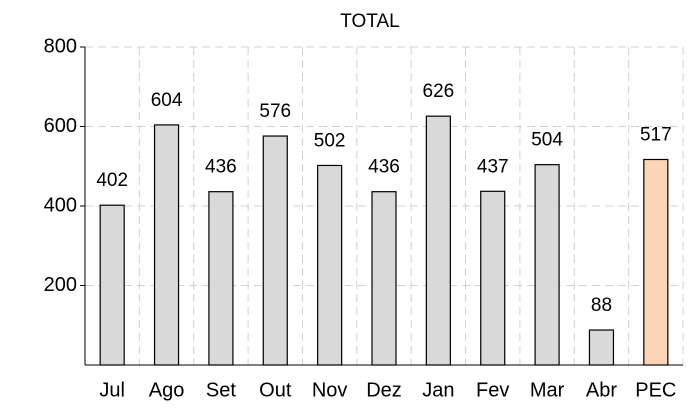  Describe the element at coordinates (369, 21) in the screenshot. I see `chart-title: TOTAL` at that location.